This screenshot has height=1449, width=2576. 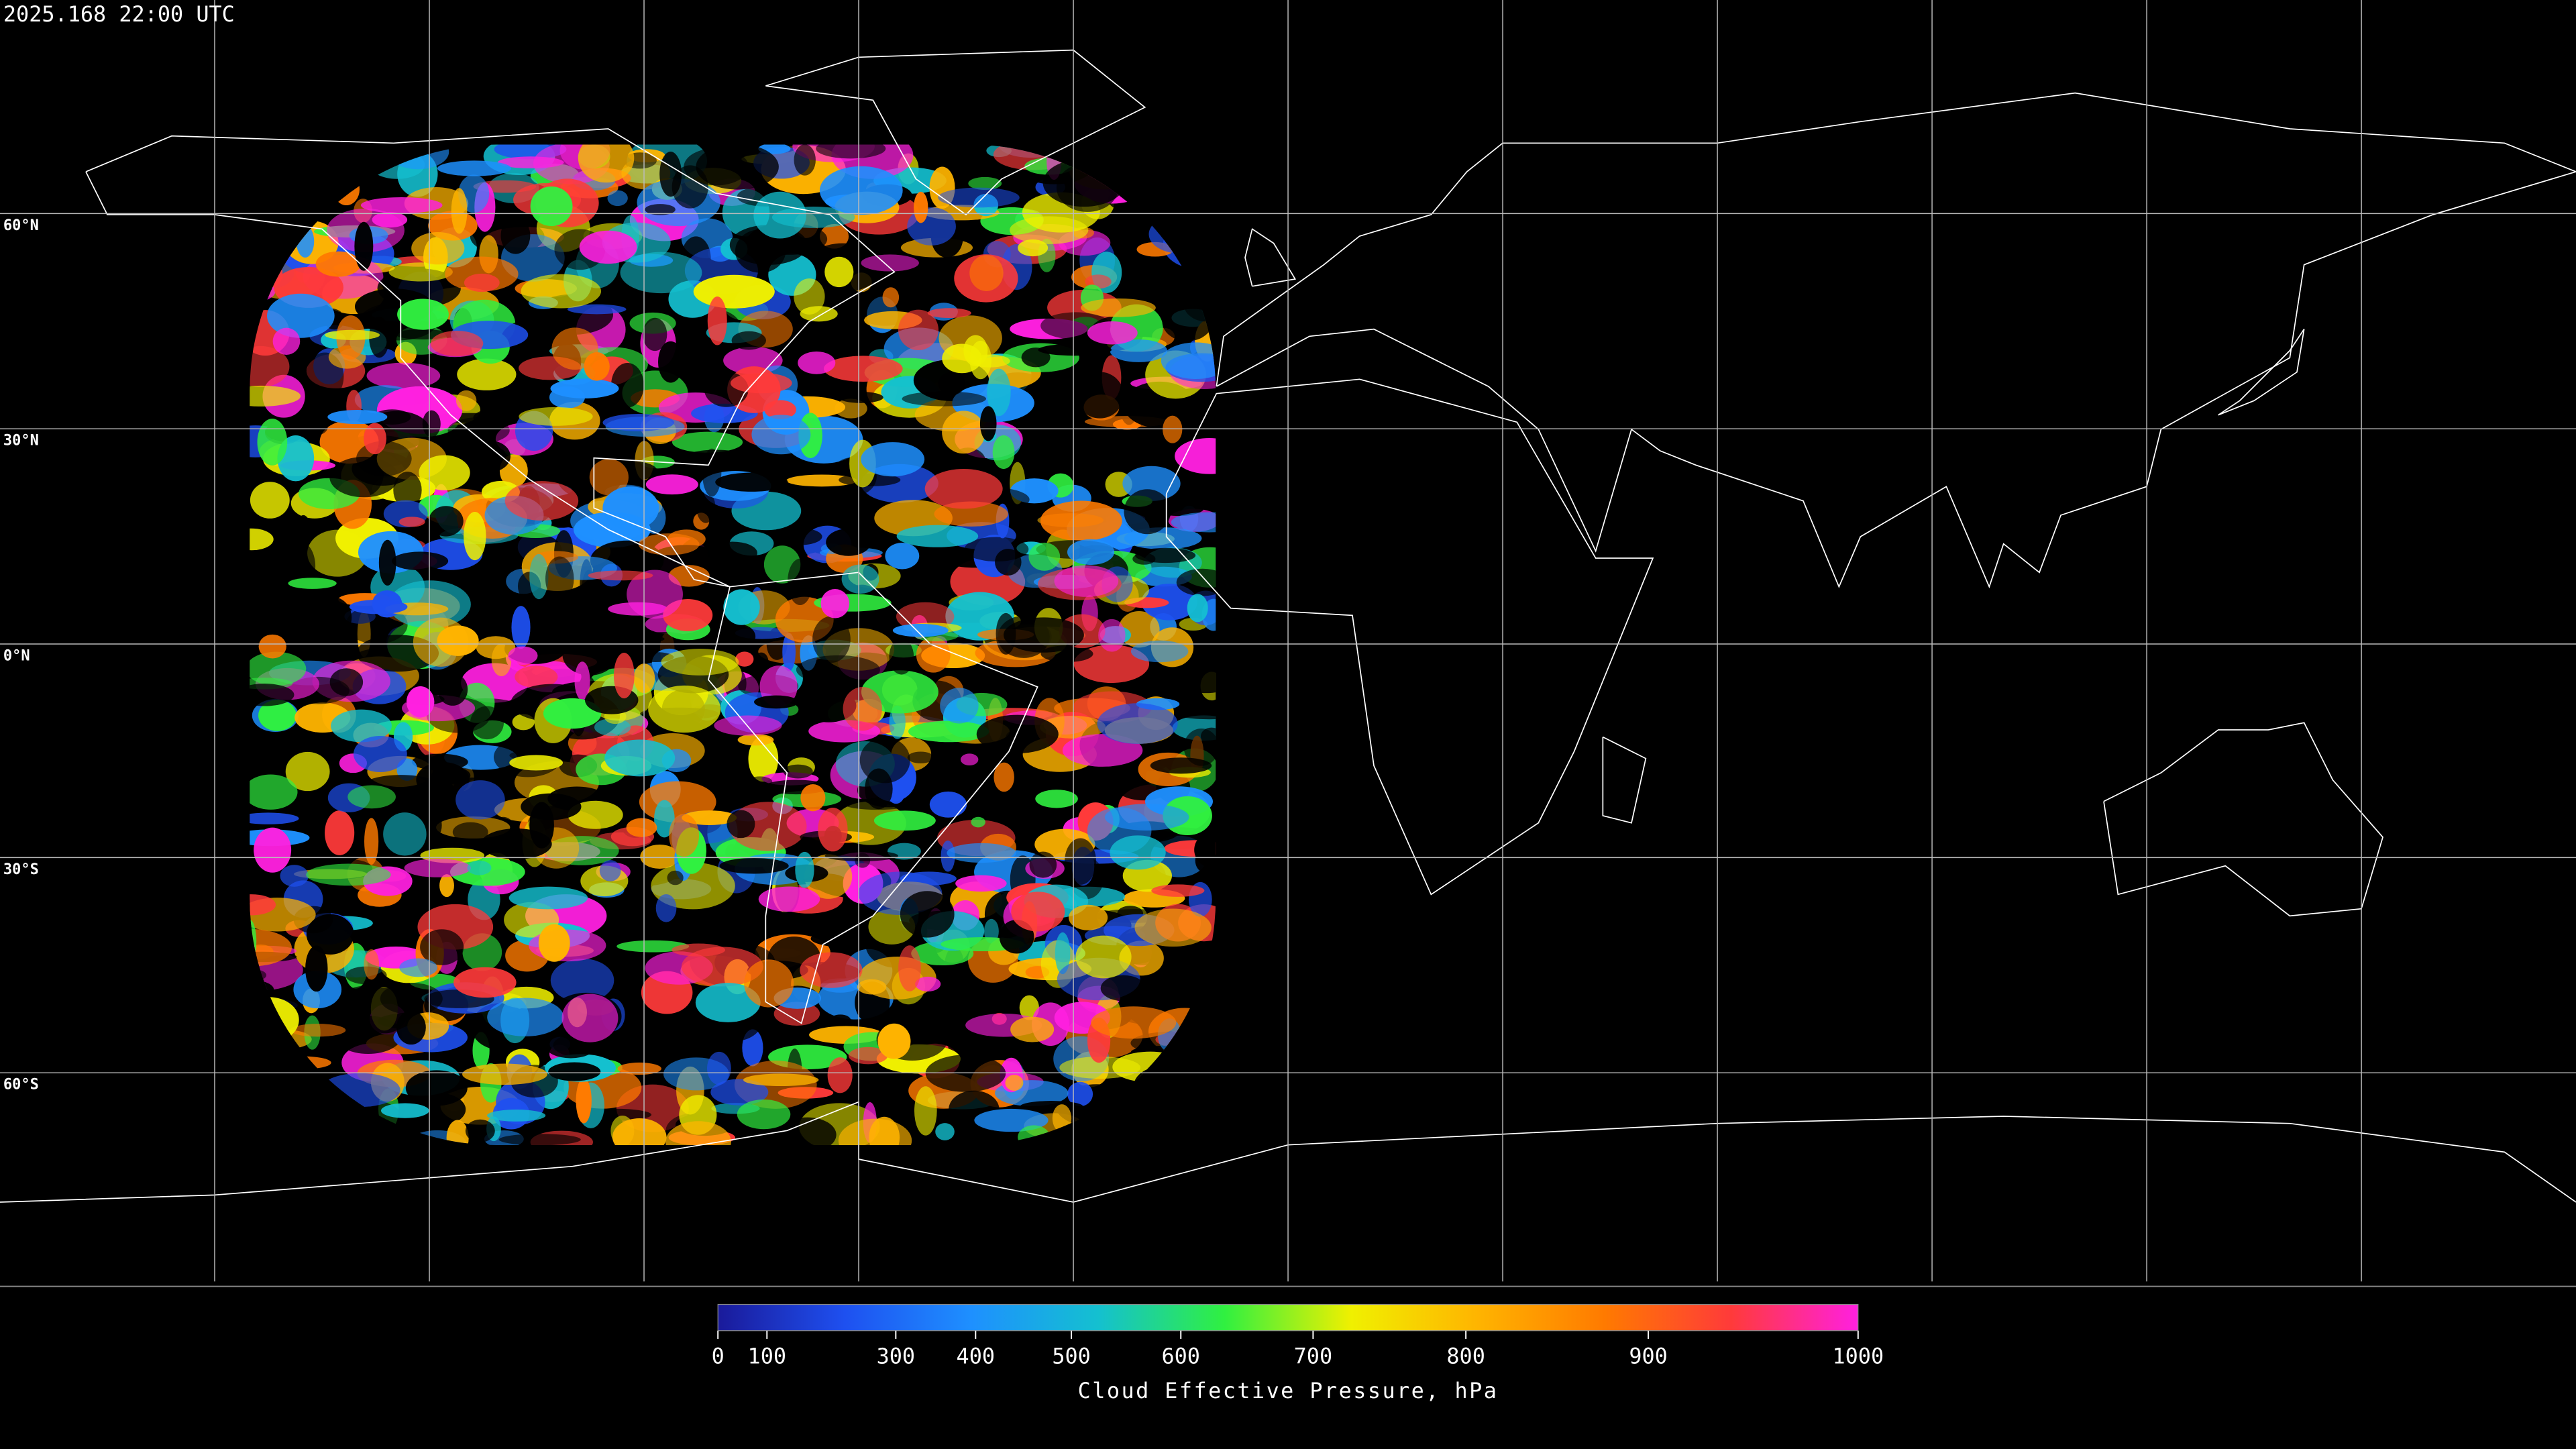 I want to click on lat-label: 60°S, so click(x=21, y=1085).